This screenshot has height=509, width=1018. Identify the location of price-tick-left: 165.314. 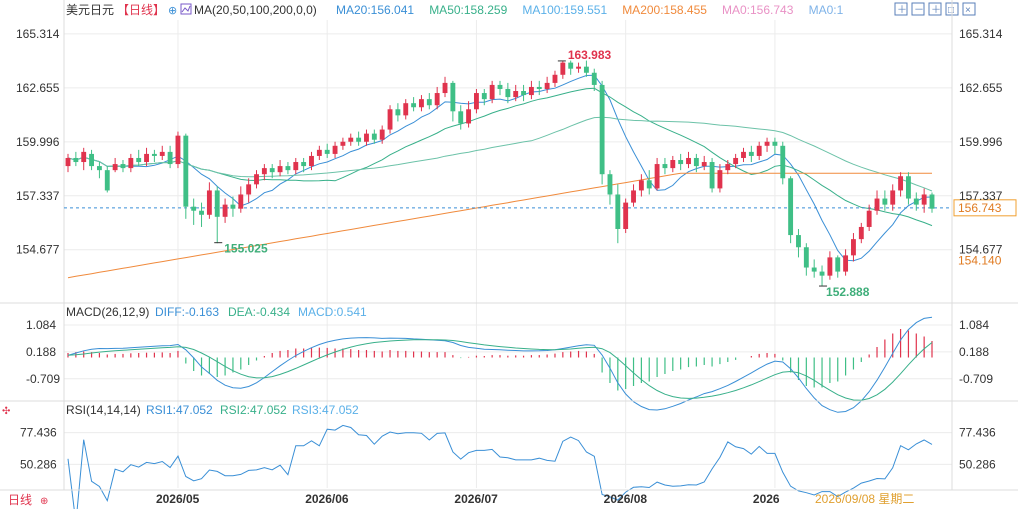
(38, 34).